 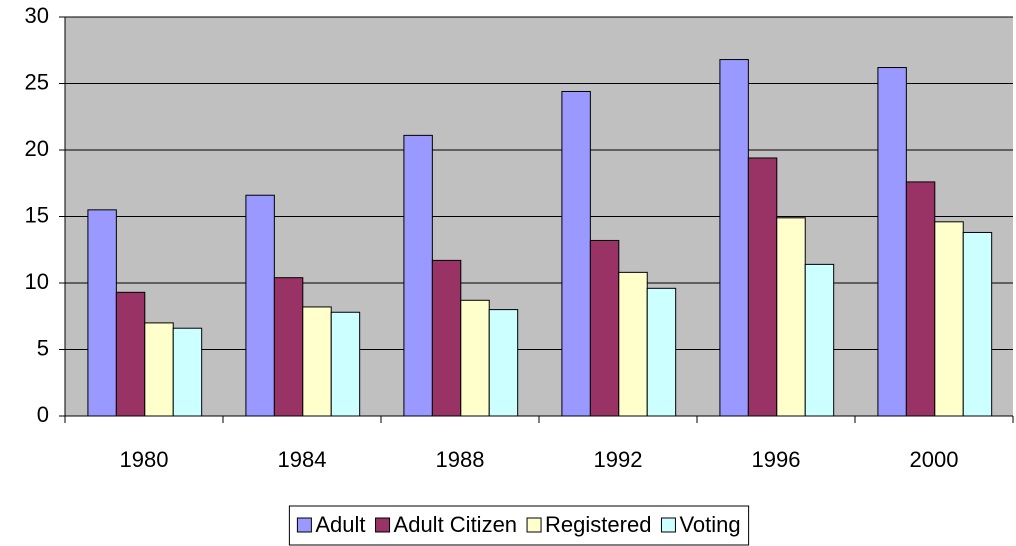 I want to click on y-tick-label: 30, so click(x=37, y=15).